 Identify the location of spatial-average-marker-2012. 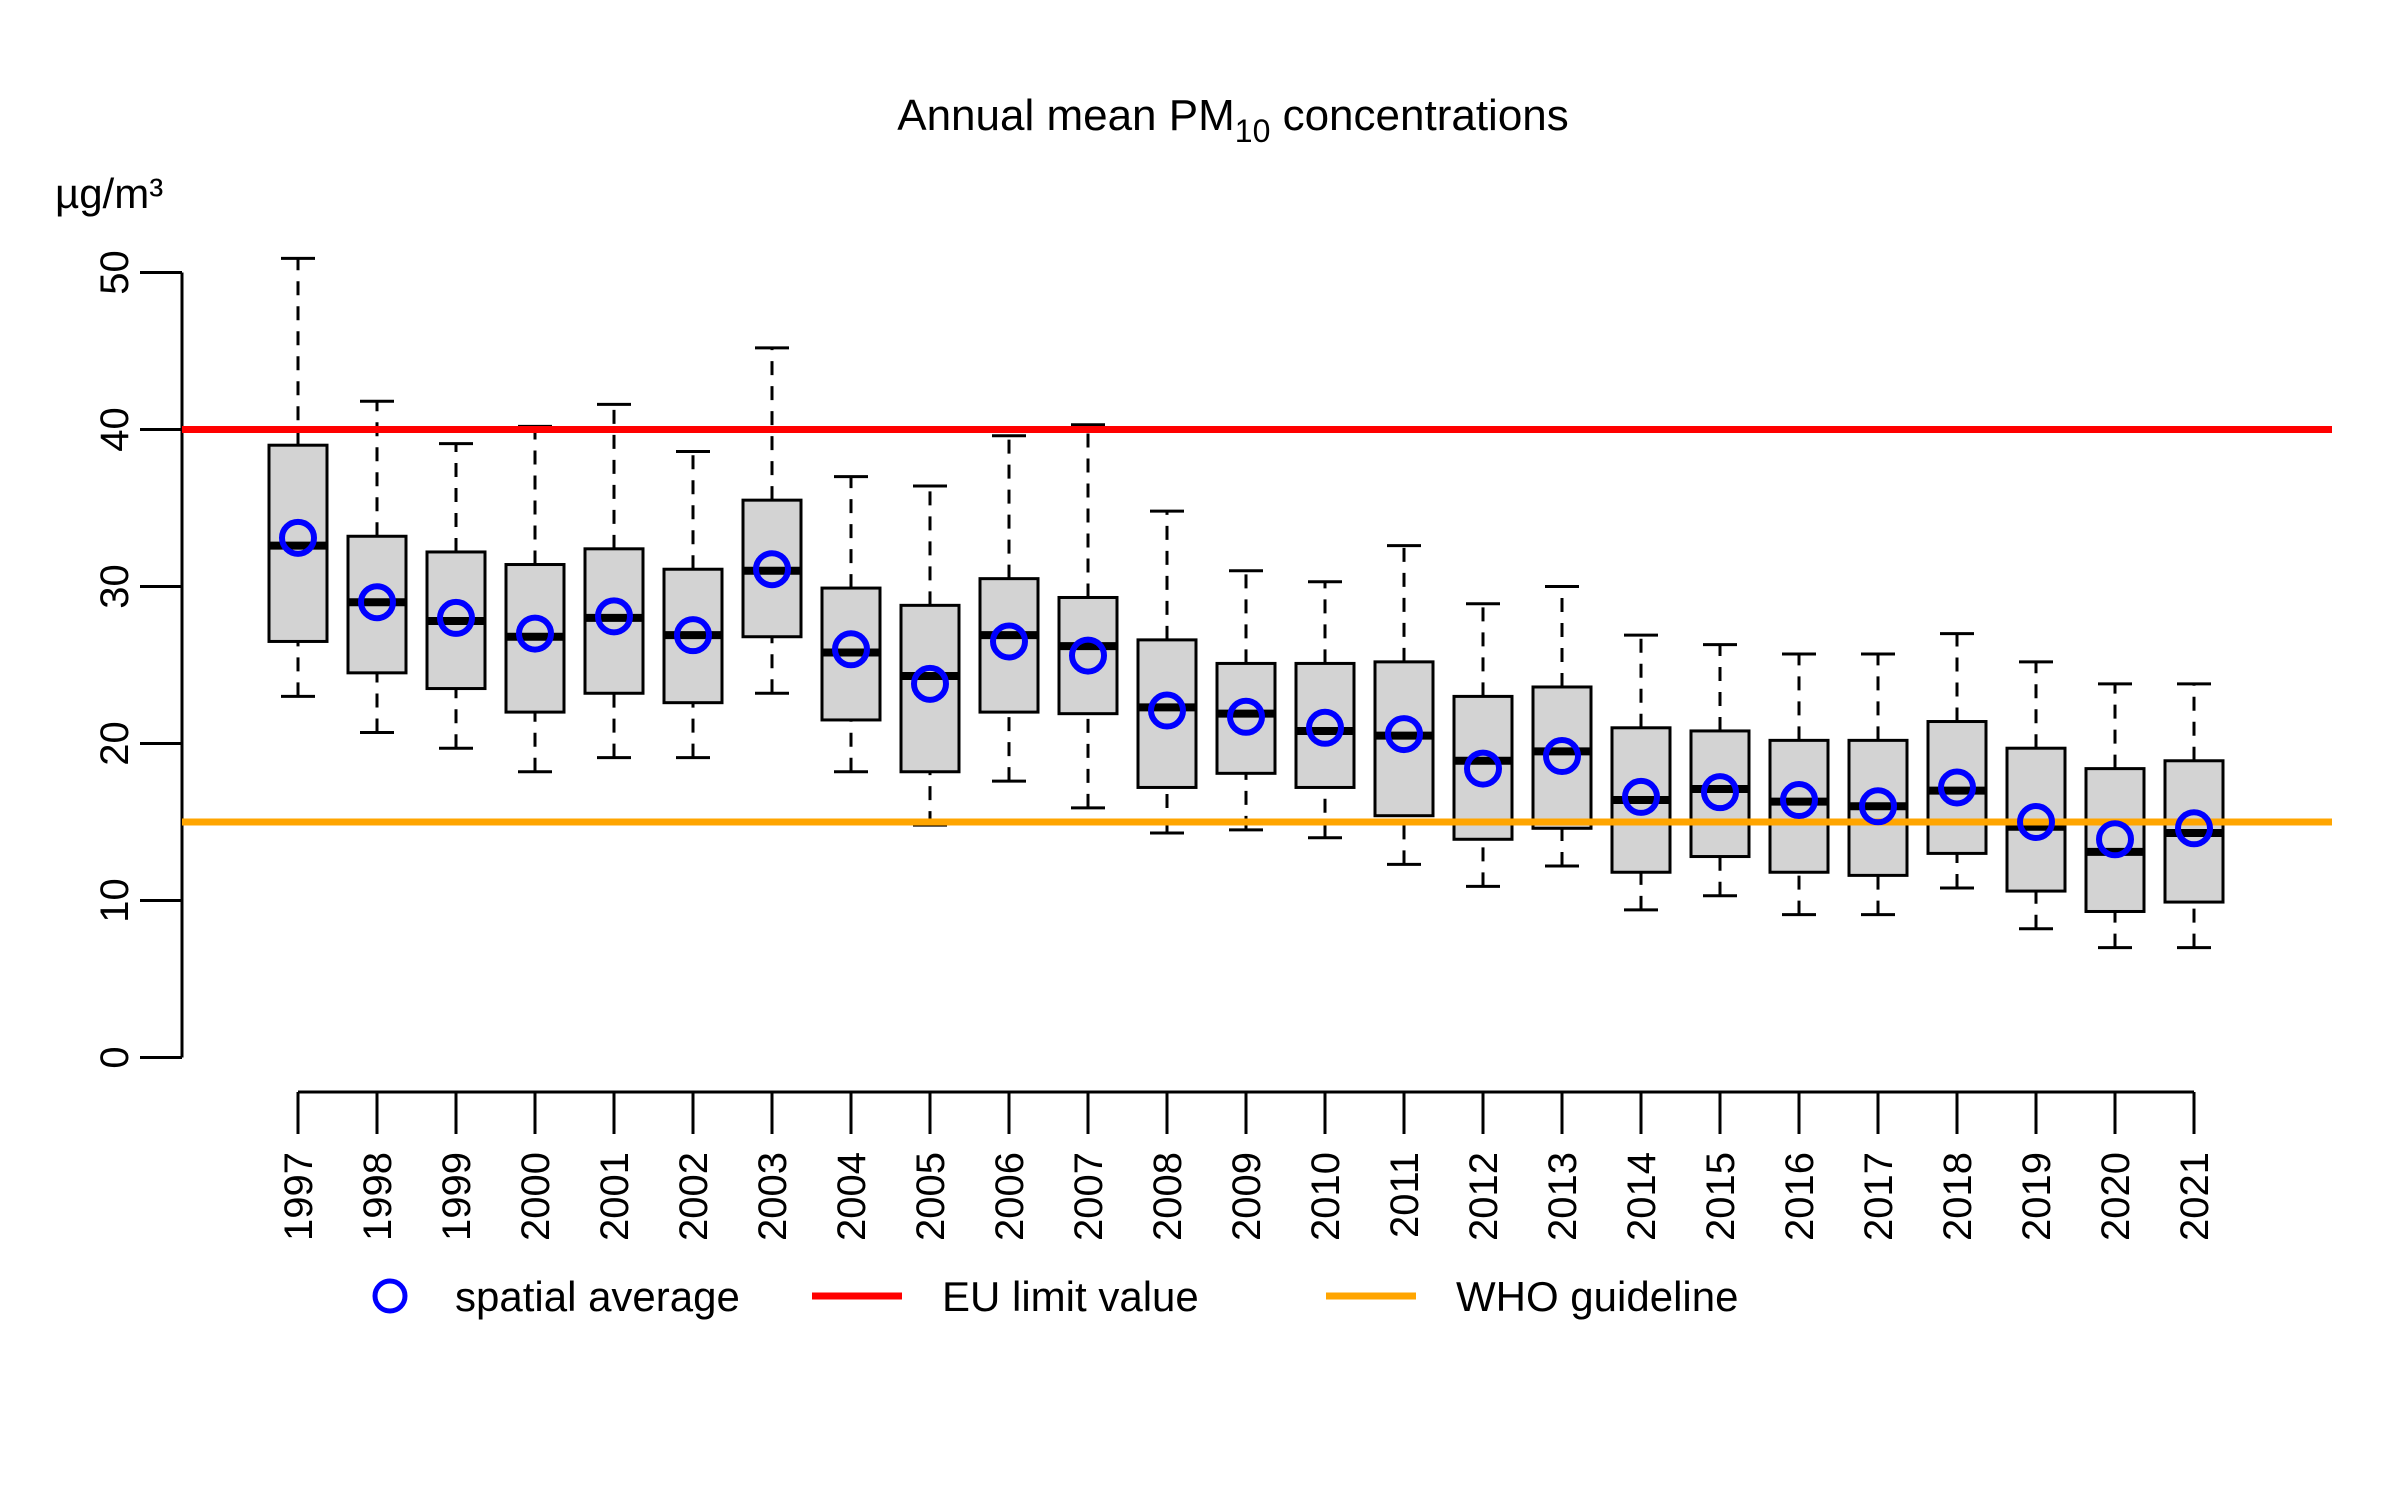
(1483, 768).